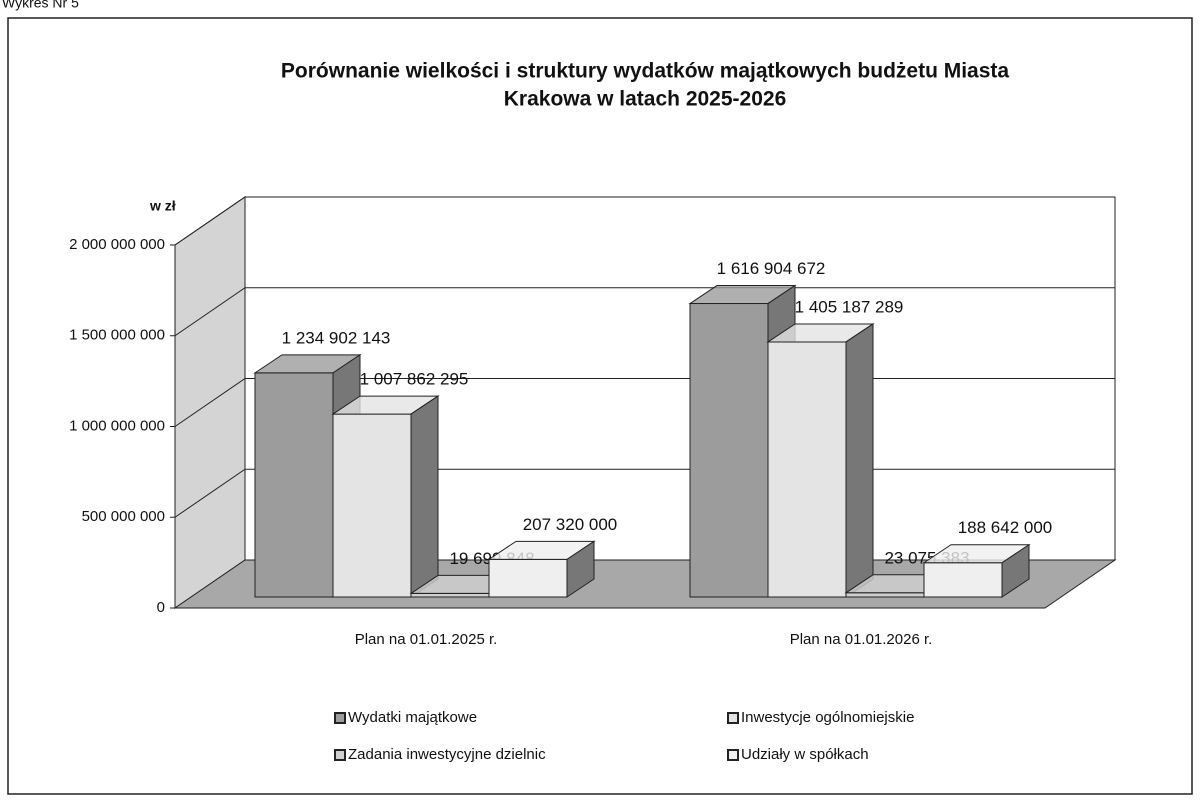 The image size is (1201, 803). Describe the element at coordinates (827, 717) in the screenshot. I see `legend-label: Inwestycje ogólnomiejskie` at that location.